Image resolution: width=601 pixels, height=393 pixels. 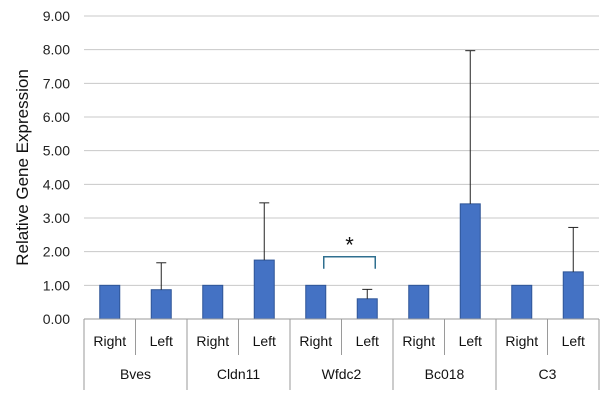 I want to click on y-tick-label: 9.00, so click(x=56, y=16).